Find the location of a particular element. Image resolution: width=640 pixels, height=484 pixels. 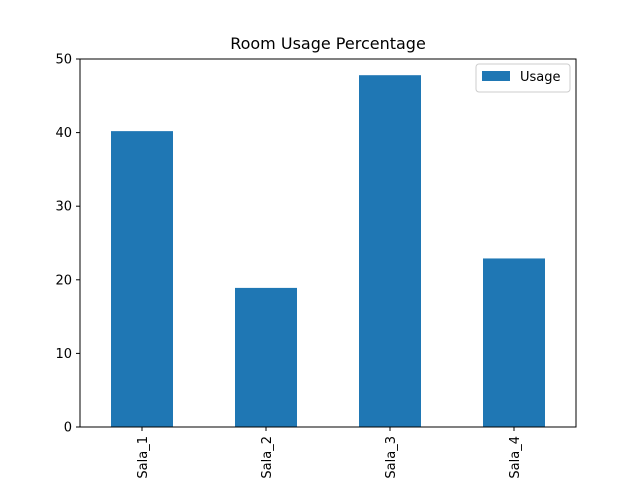

x-tick-label: Sala_4 is located at coordinates (515, 457).